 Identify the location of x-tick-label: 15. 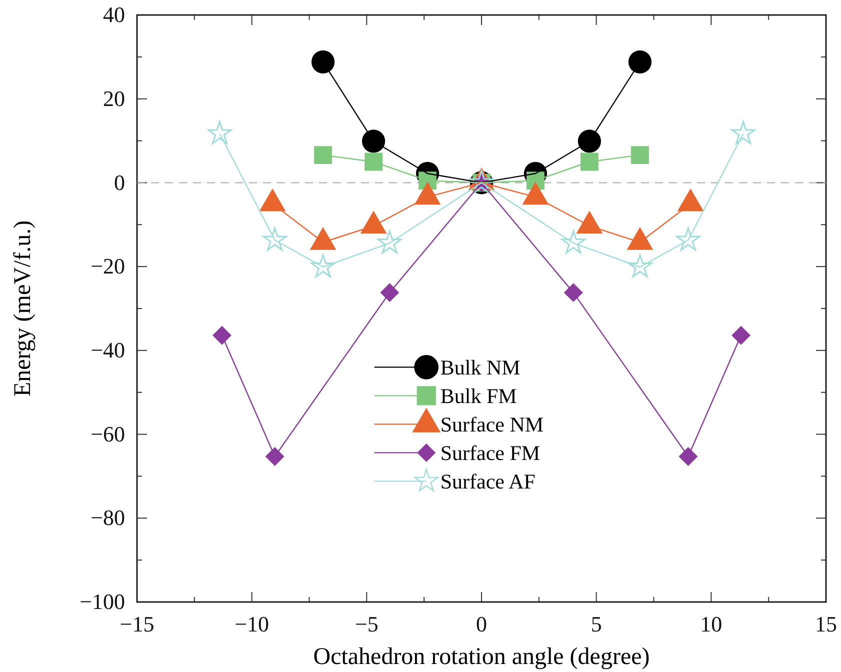
(826, 624).